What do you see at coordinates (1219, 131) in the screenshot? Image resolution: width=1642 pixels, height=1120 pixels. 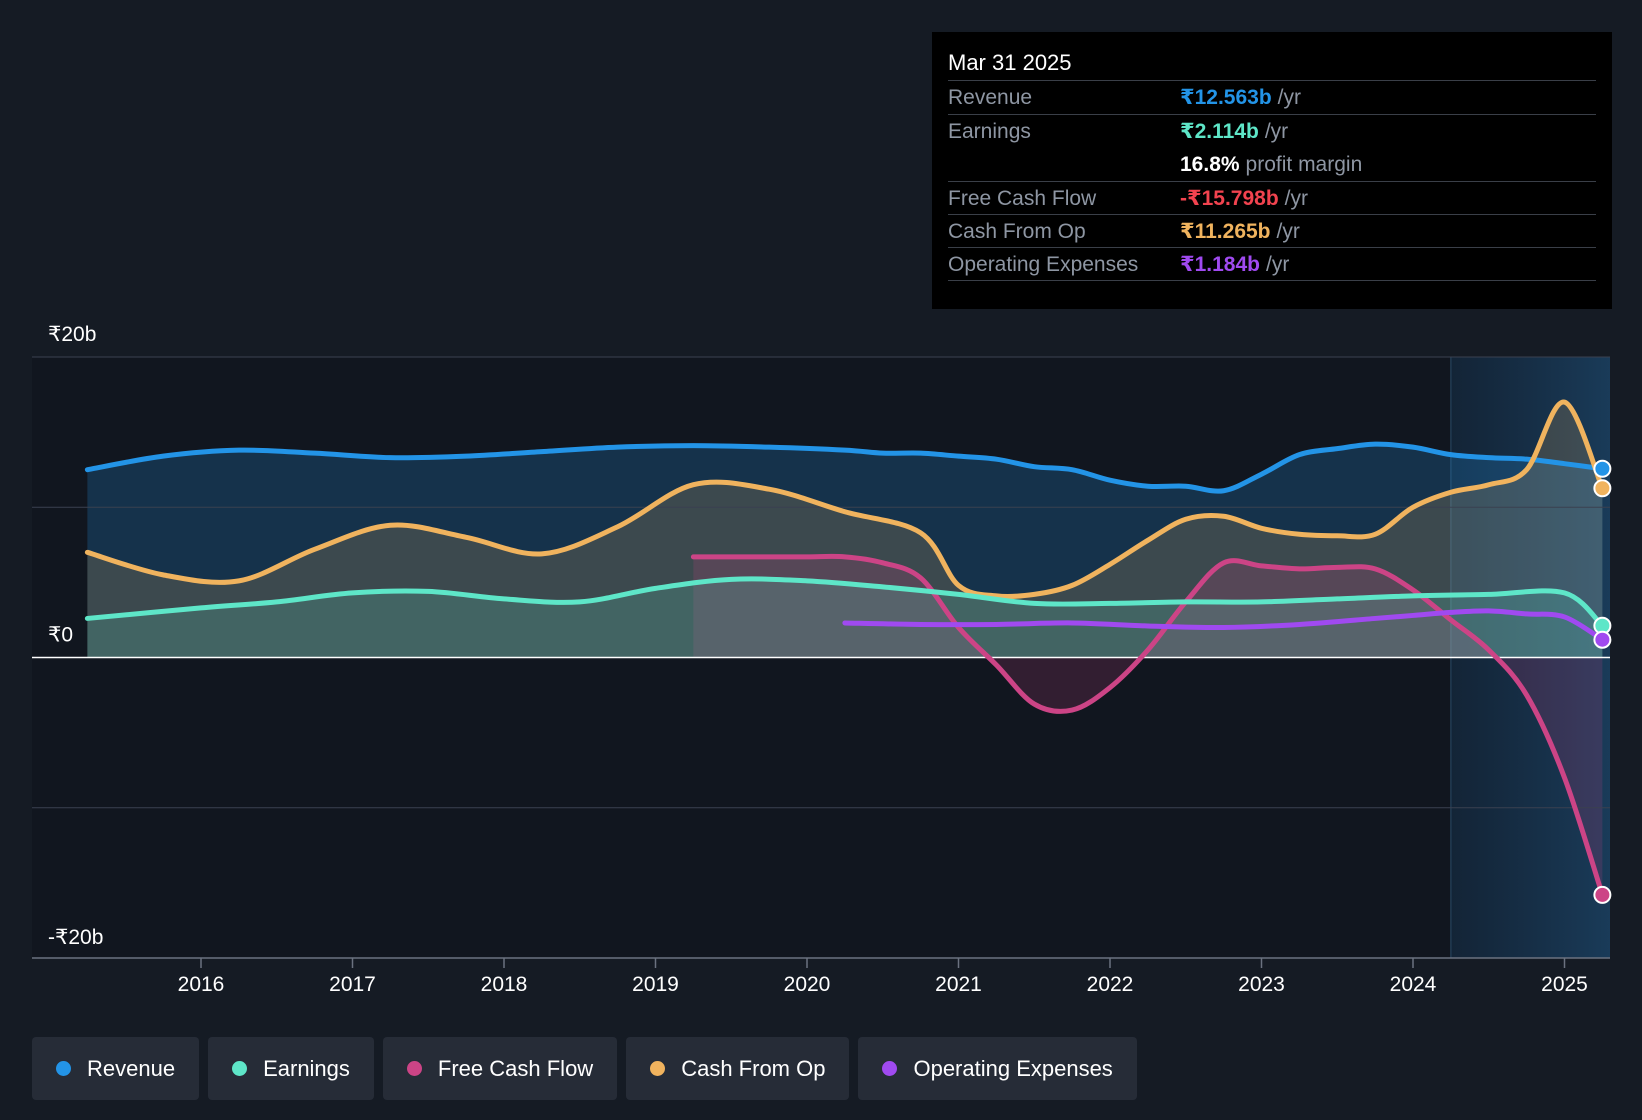 I see `tooltip-value: ₹2.114b` at bounding box center [1219, 131].